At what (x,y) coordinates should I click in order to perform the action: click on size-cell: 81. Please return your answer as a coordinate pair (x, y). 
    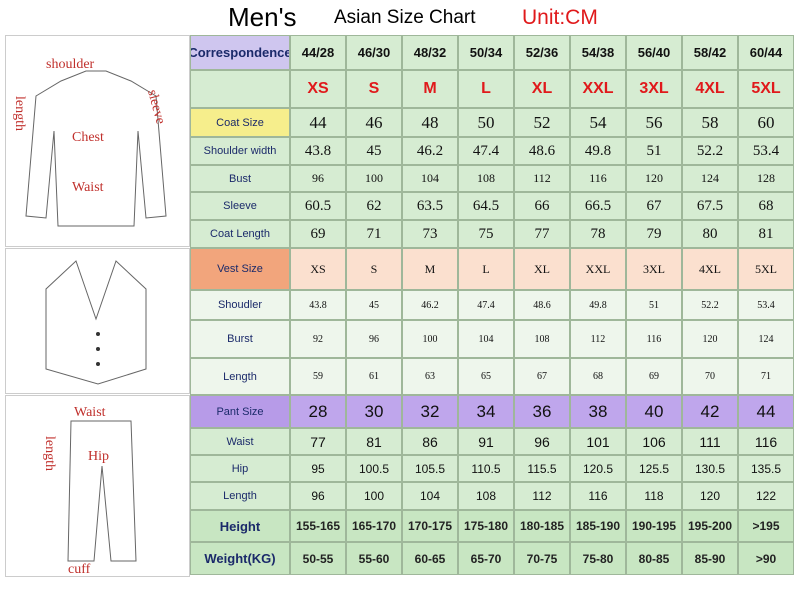
    Looking at the image, I should click on (766, 234).